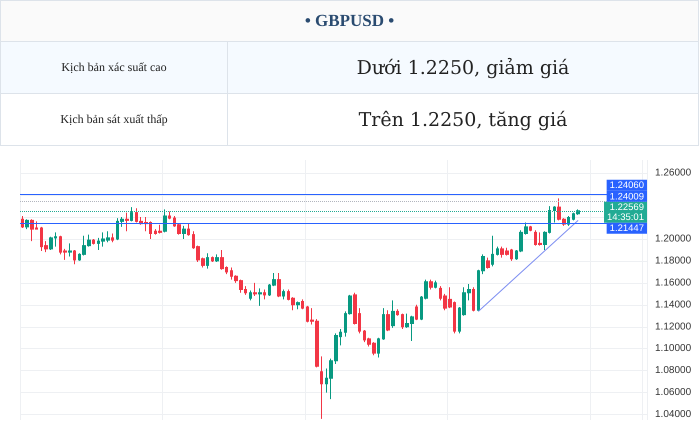 The width and height of the screenshot is (699, 428). Describe the element at coordinates (673, 282) in the screenshot. I see `y-tick-label: 1.16000` at that location.